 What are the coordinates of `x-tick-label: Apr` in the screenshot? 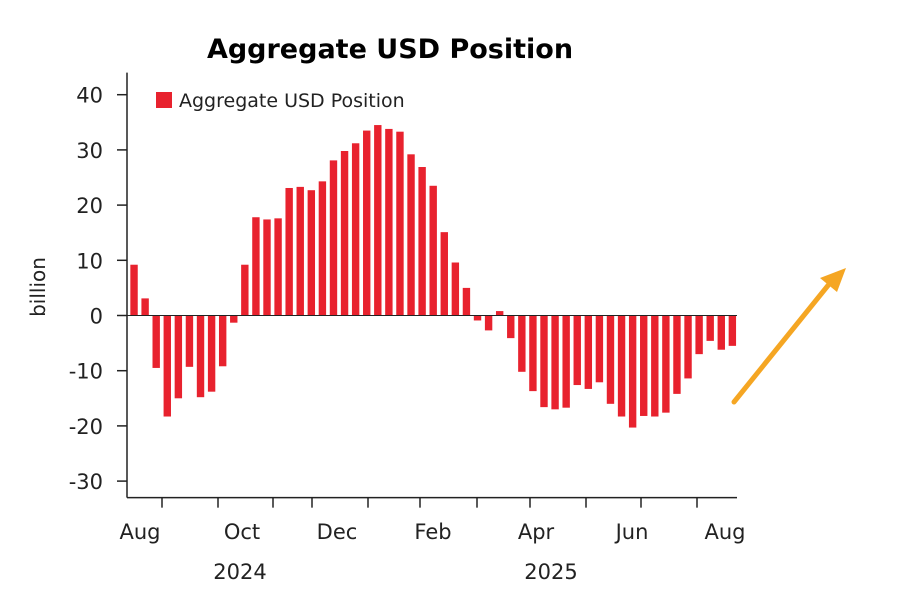 It's located at (536, 532).